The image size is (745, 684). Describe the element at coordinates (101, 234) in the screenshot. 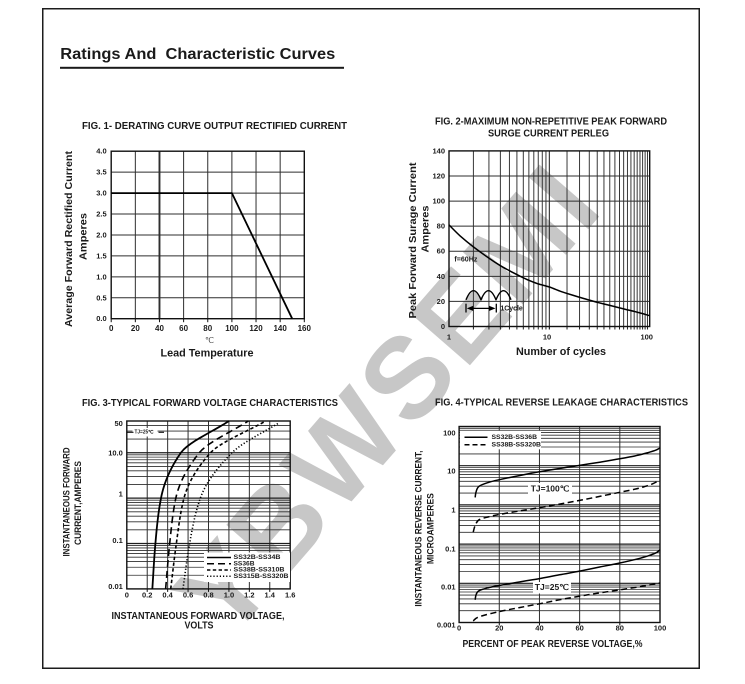

I see `svg-text: 2.0` at that location.